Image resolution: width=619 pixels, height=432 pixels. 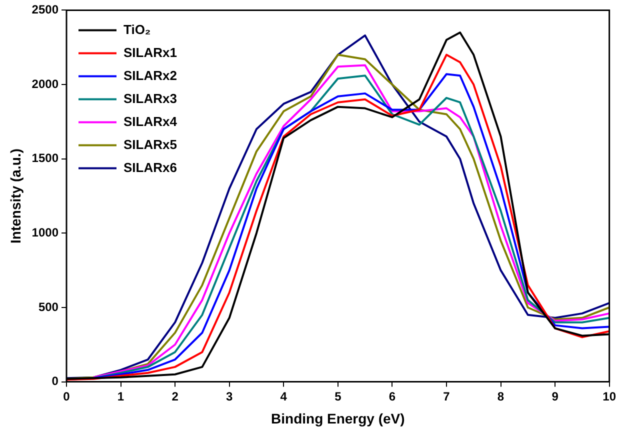 I want to click on x-tick-label: 1, so click(x=120, y=396).